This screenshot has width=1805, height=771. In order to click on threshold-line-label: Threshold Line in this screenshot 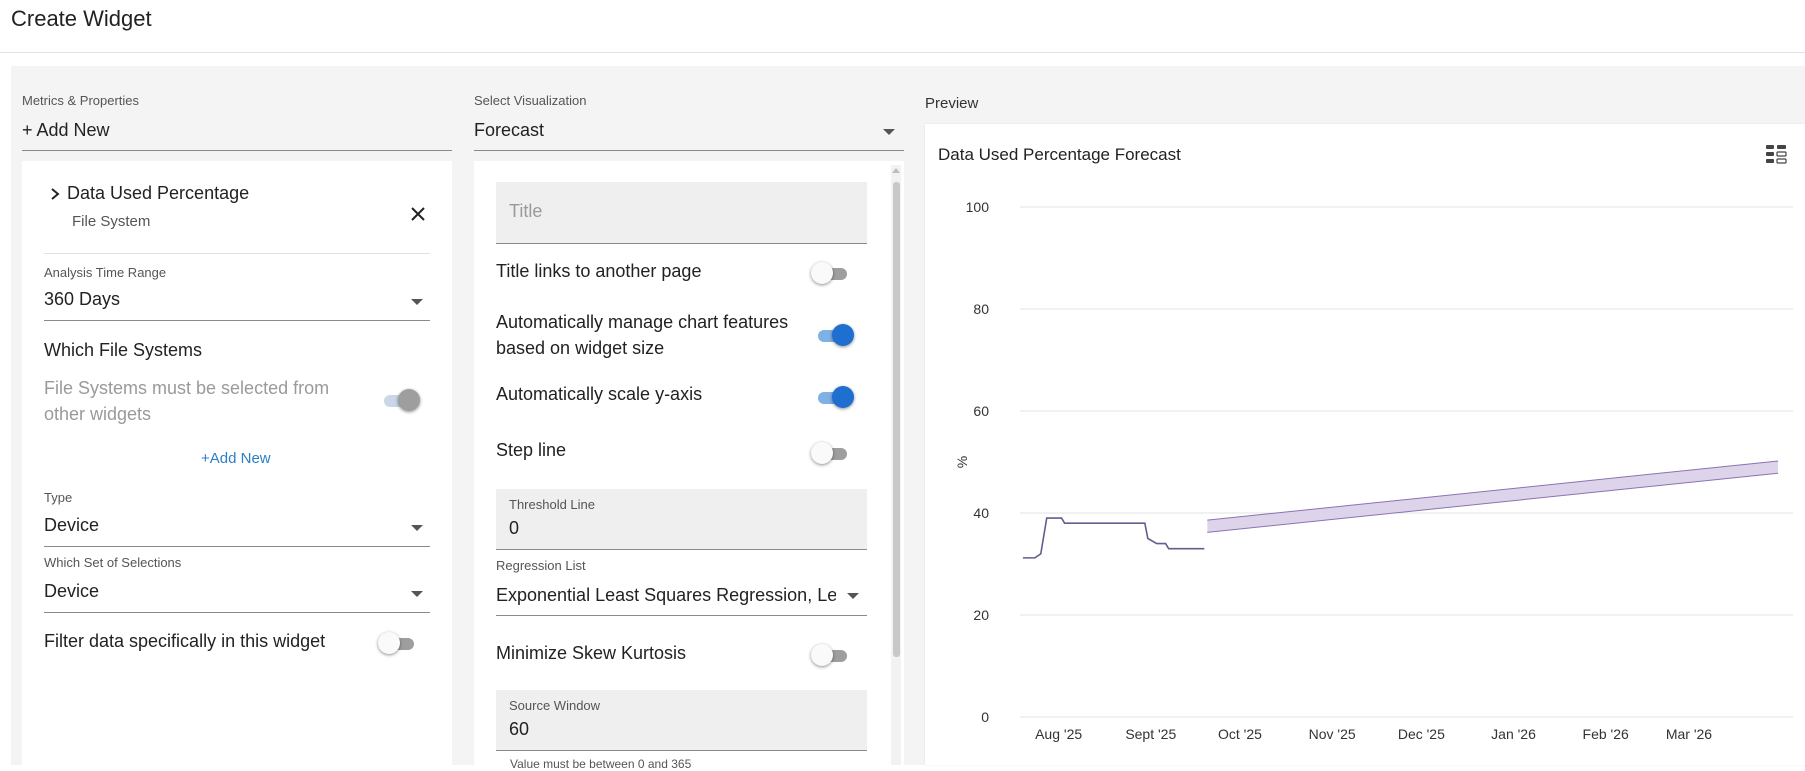, I will do `click(552, 504)`.